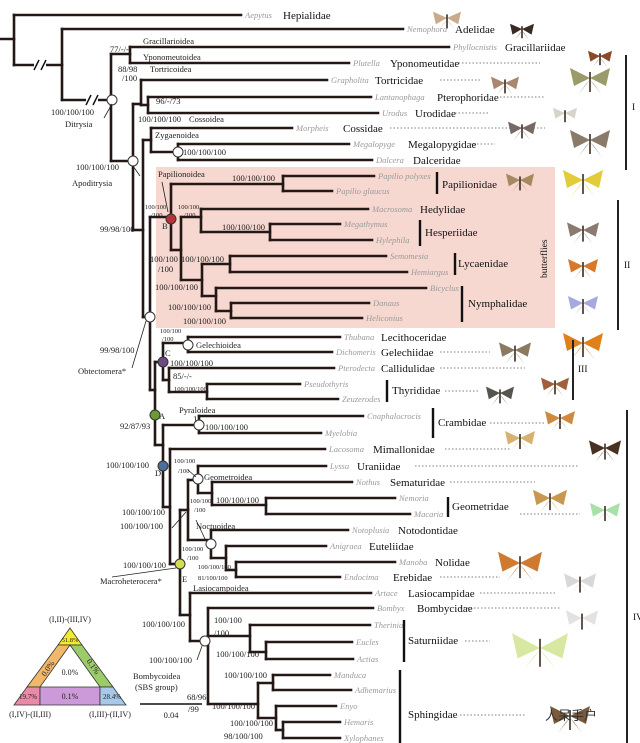 The image size is (640, 743). Describe the element at coordinates (79, 124) in the screenshot. I see `support-label: Ditrysia` at that location.